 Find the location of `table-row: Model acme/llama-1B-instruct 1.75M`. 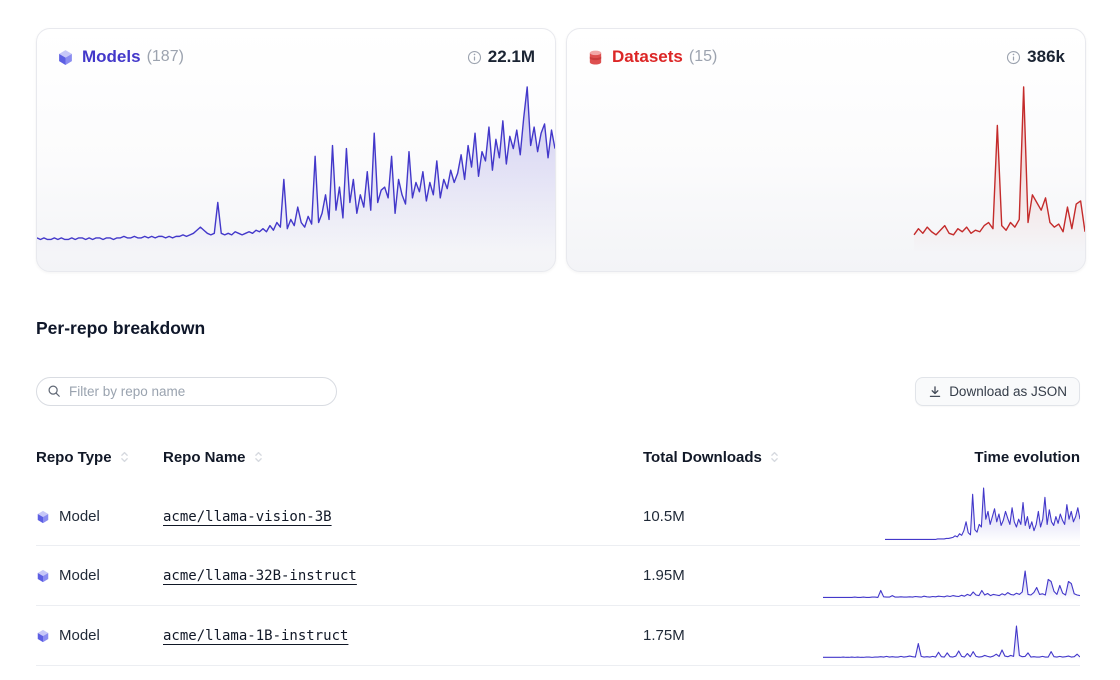

table-row: Model acme/llama-1B-instruct 1.75M is located at coordinates (558, 636).